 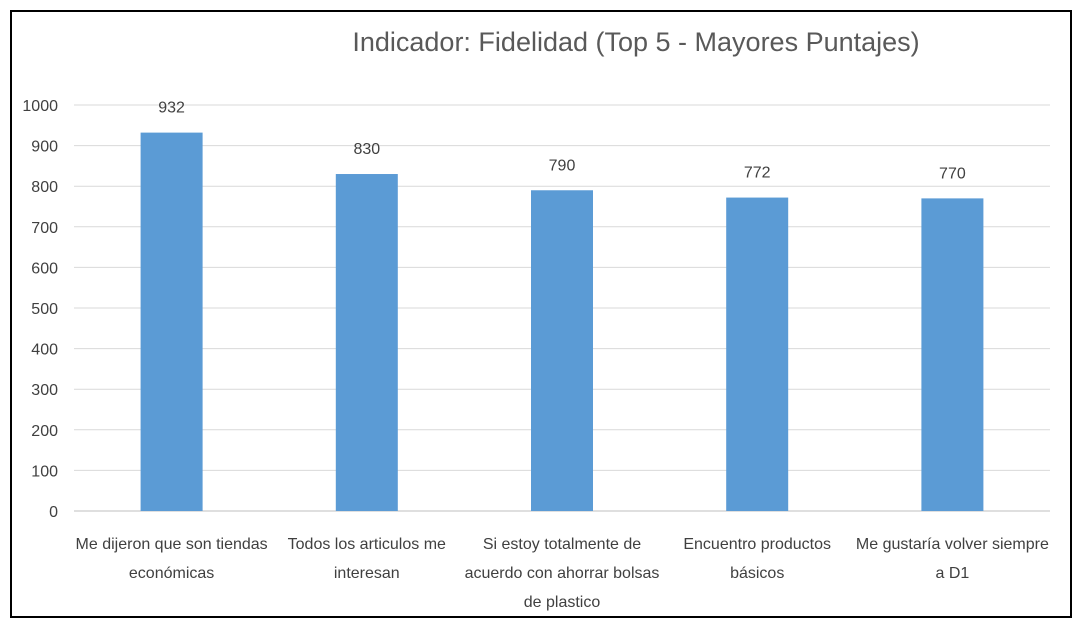 What do you see at coordinates (562, 141) in the screenshot?
I see `data-labels: 932 830 790 772 770` at bounding box center [562, 141].